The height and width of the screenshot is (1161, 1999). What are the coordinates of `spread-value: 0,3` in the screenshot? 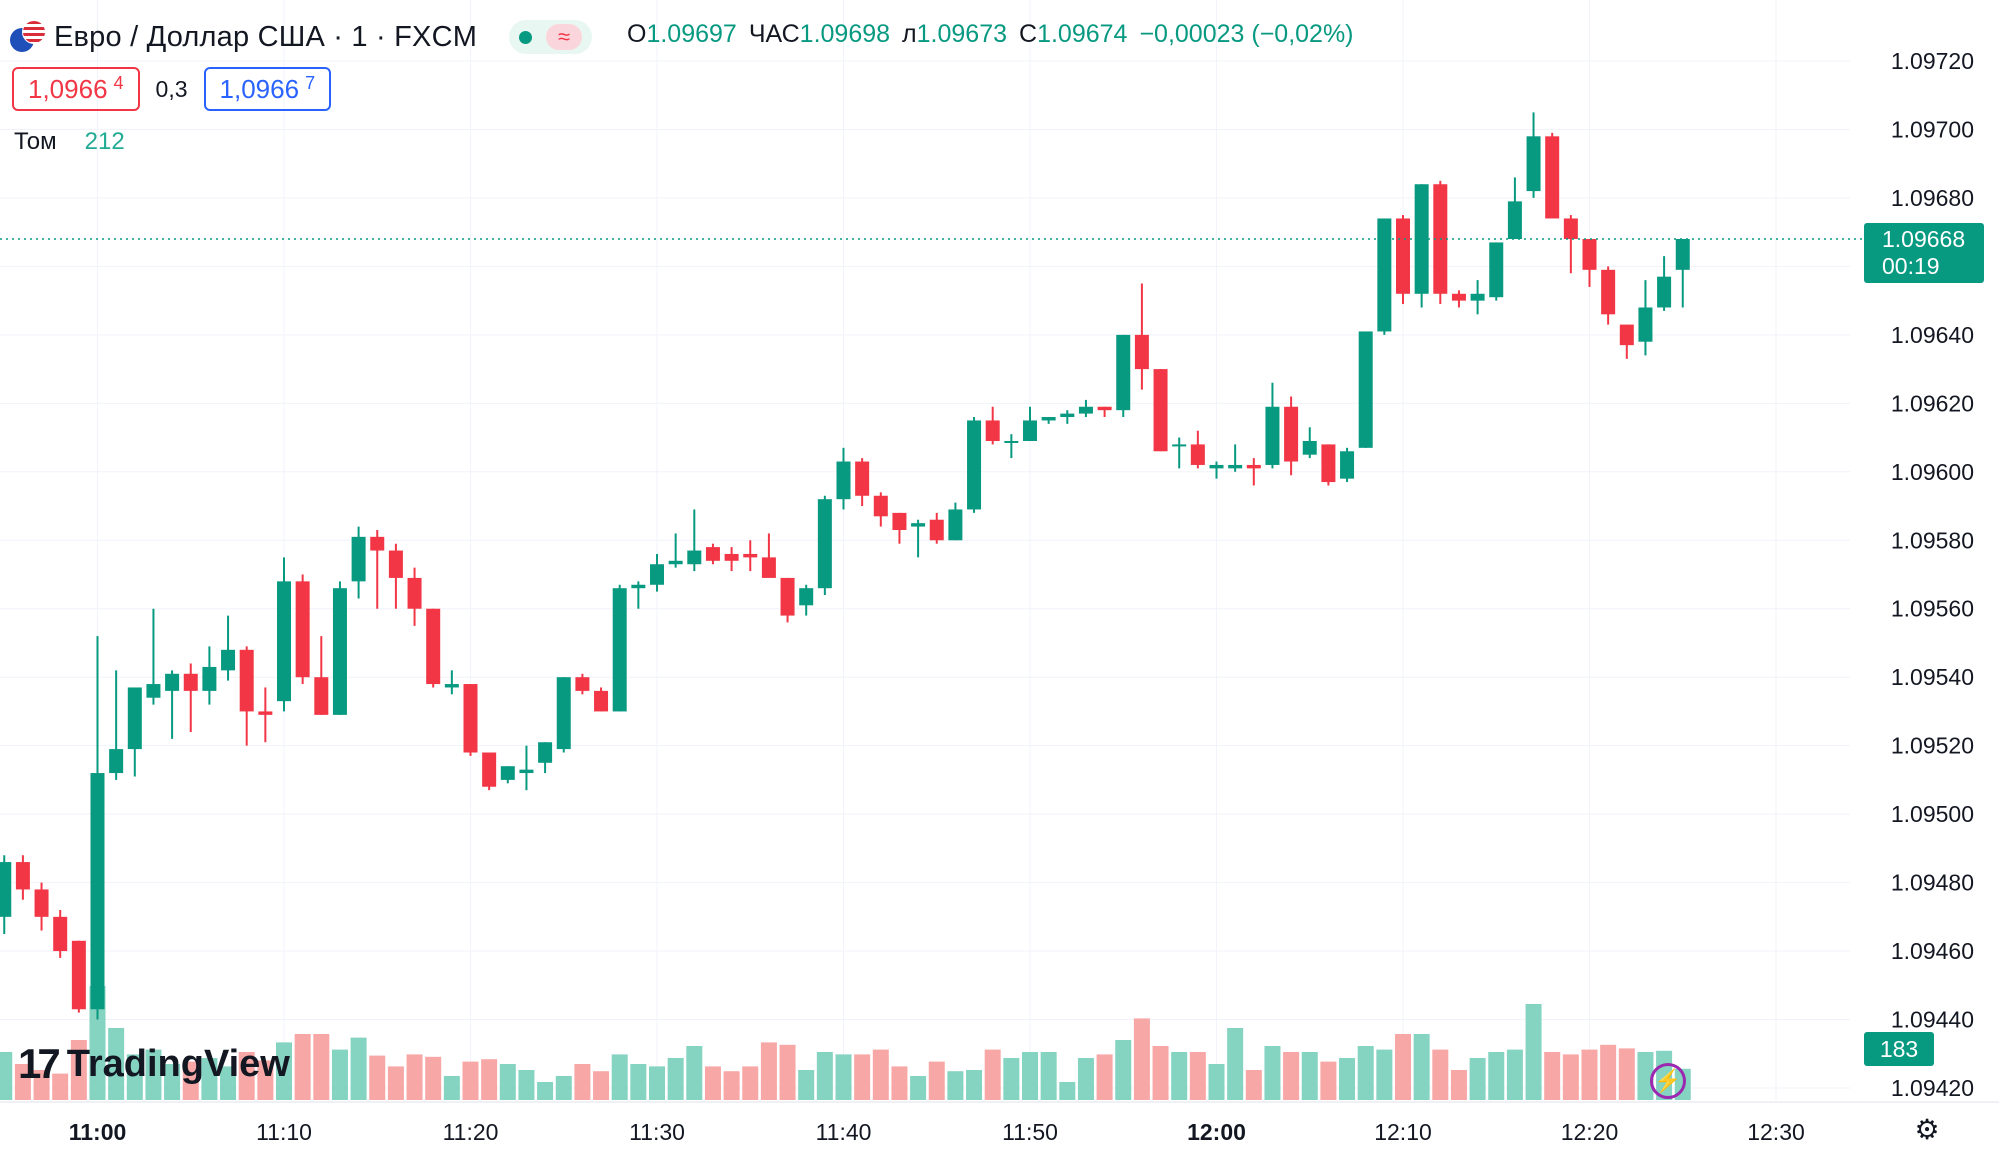 It's located at (171, 88).